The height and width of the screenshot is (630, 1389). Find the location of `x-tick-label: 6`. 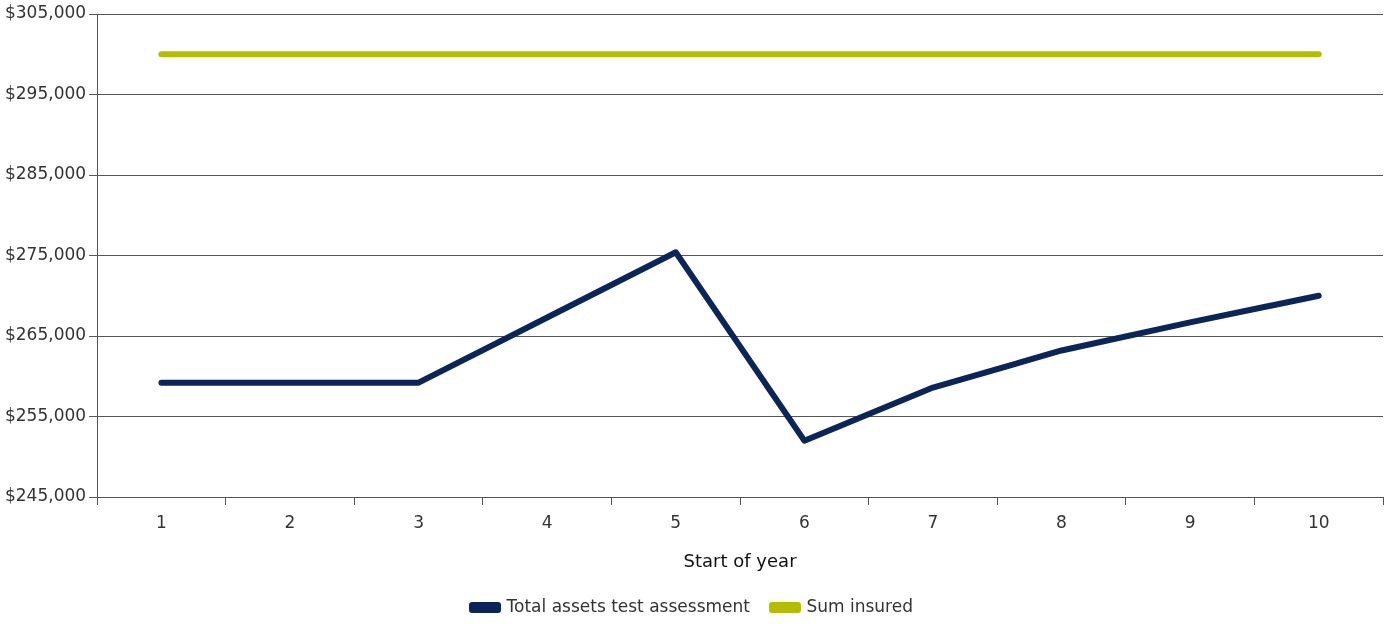

x-tick-label: 6 is located at coordinates (804, 521).